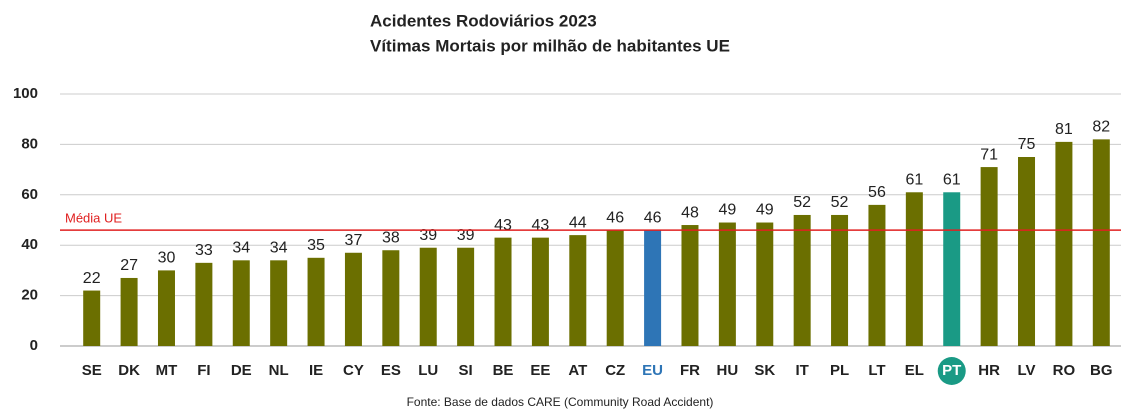 This screenshot has height=412, width=1121. What do you see at coordinates (93, 218) in the screenshot?
I see `reference-label: Média UE` at bounding box center [93, 218].